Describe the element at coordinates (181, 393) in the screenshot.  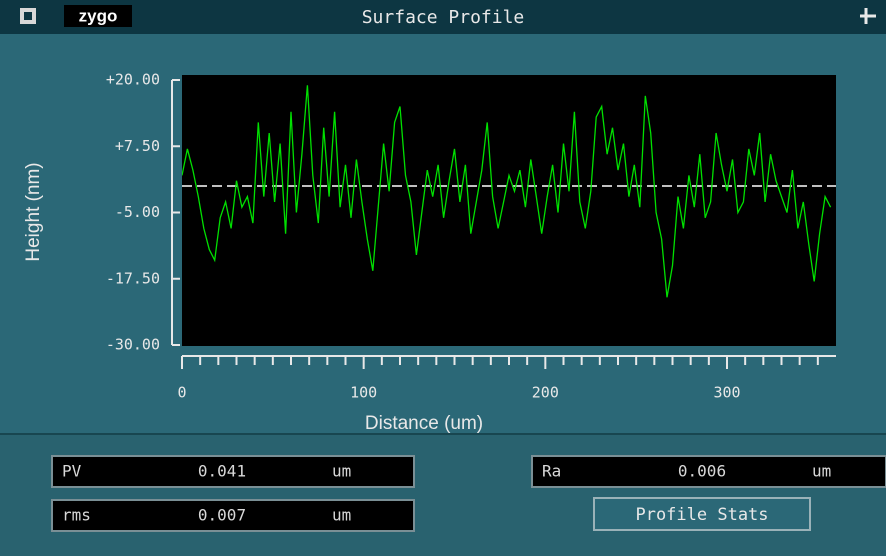
I see `x-tick-label: 0` at that location.